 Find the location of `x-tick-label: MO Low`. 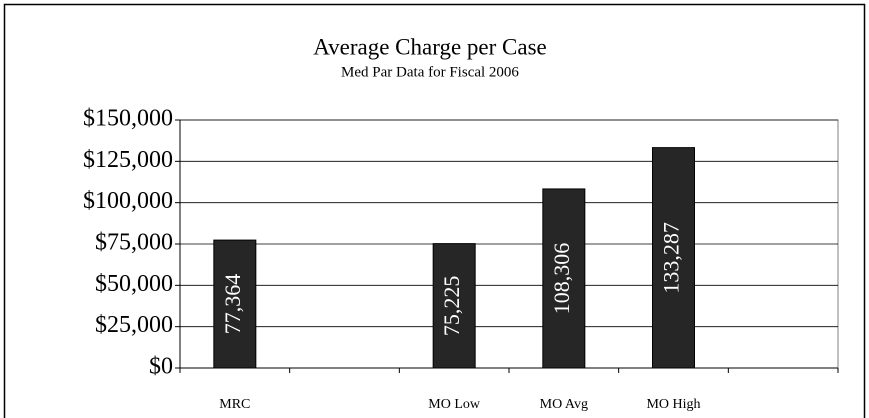

x-tick-label: MO Low is located at coordinates (454, 404).